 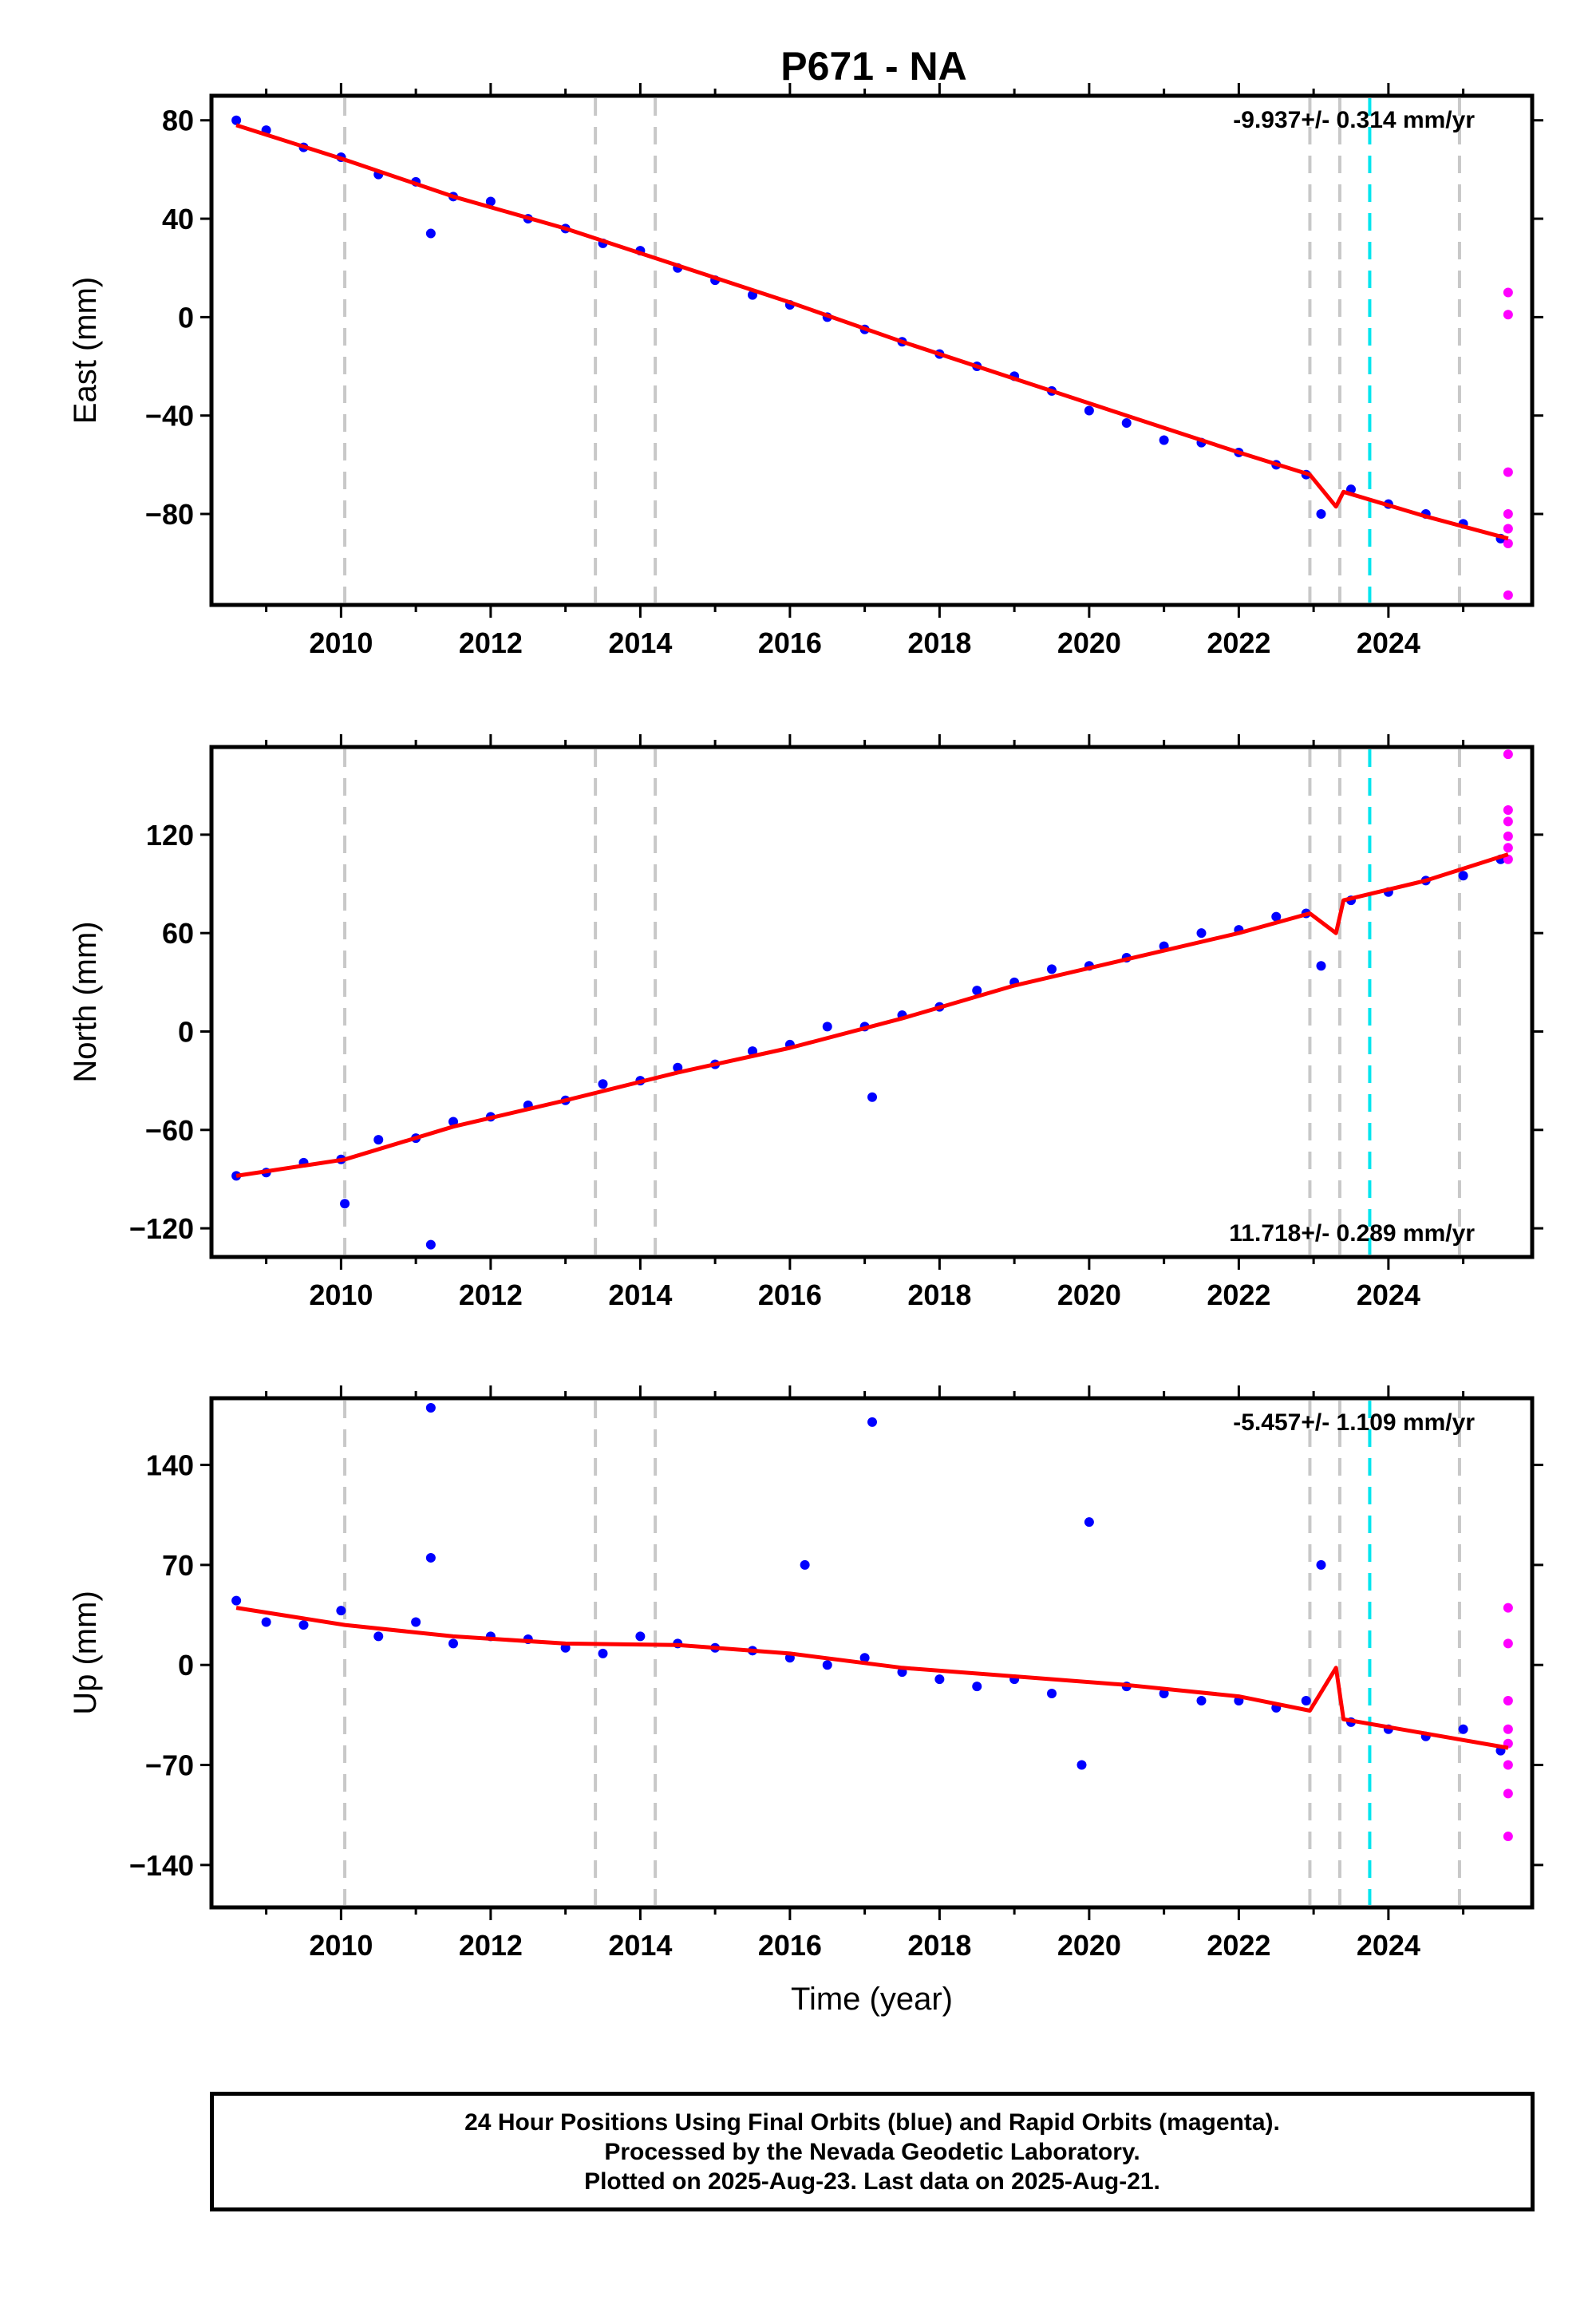 I want to click on y-tick-label: 140, so click(x=170, y=1465).